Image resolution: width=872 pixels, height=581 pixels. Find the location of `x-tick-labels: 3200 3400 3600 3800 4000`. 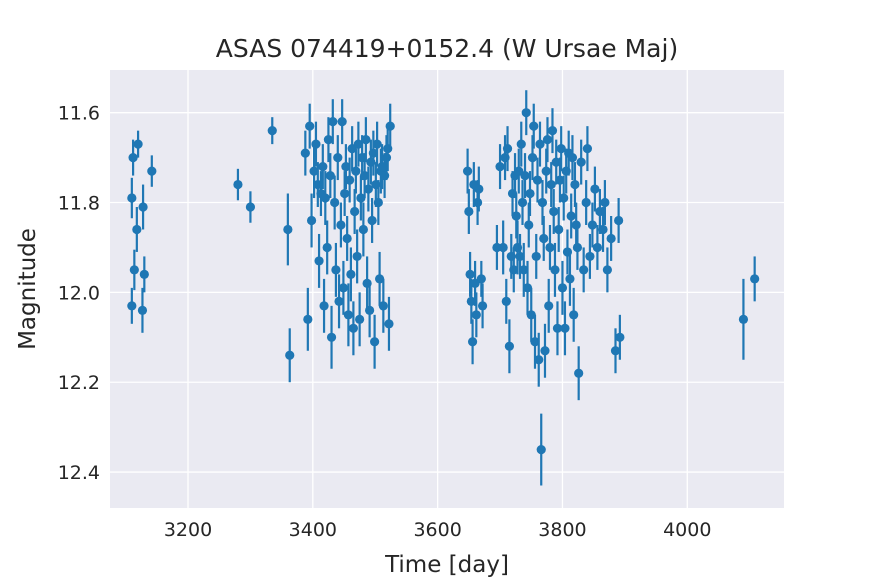

x-tick-labels: 3200 3400 3600 3800 4000 is located at coordinates (438, 530).